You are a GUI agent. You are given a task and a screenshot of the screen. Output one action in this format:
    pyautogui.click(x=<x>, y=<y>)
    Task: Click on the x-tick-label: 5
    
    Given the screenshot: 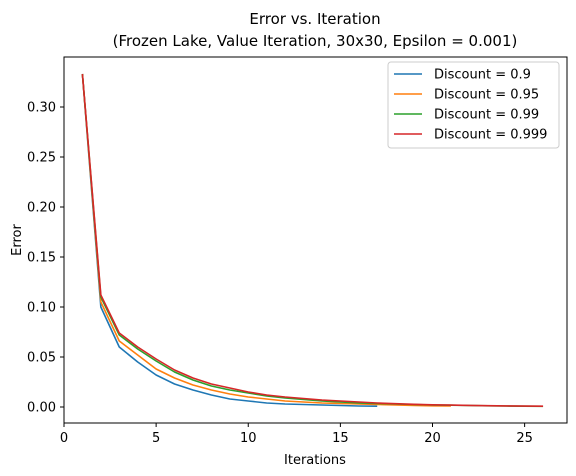 What is the action you would take?
    pyautogui.click(x=156, y=438)
    